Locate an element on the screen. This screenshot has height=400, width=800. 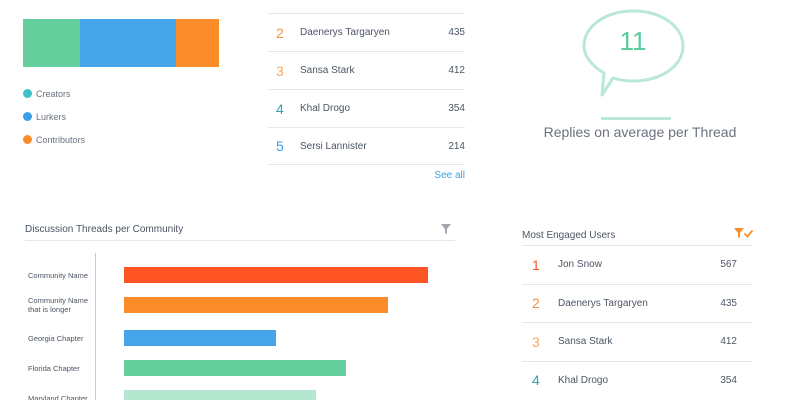
bar-label: Georgia Chapter is located at coordinates (56, 338).